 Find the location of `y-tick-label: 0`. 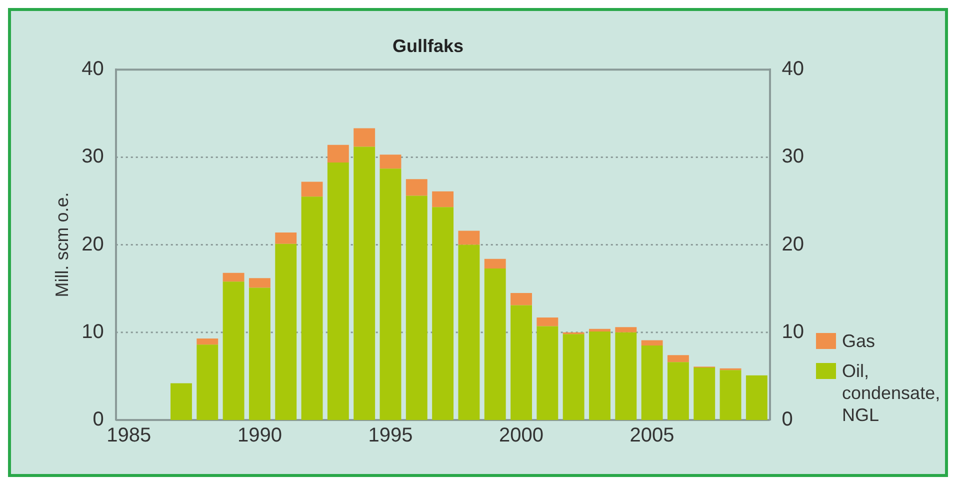

y-tick-label: 0 is located at coordinates (98, 419).